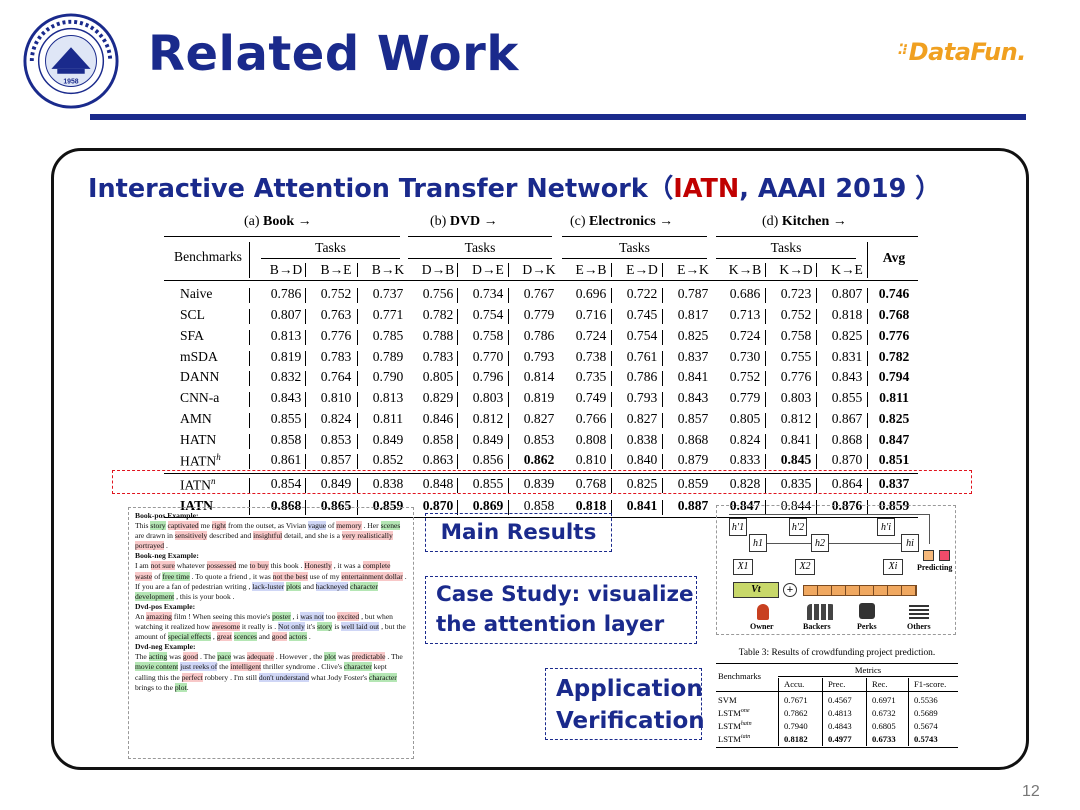 The width and height of the screenshot is (1080, 810). I want to click on result-cell: 0.779, so click(745, 397).